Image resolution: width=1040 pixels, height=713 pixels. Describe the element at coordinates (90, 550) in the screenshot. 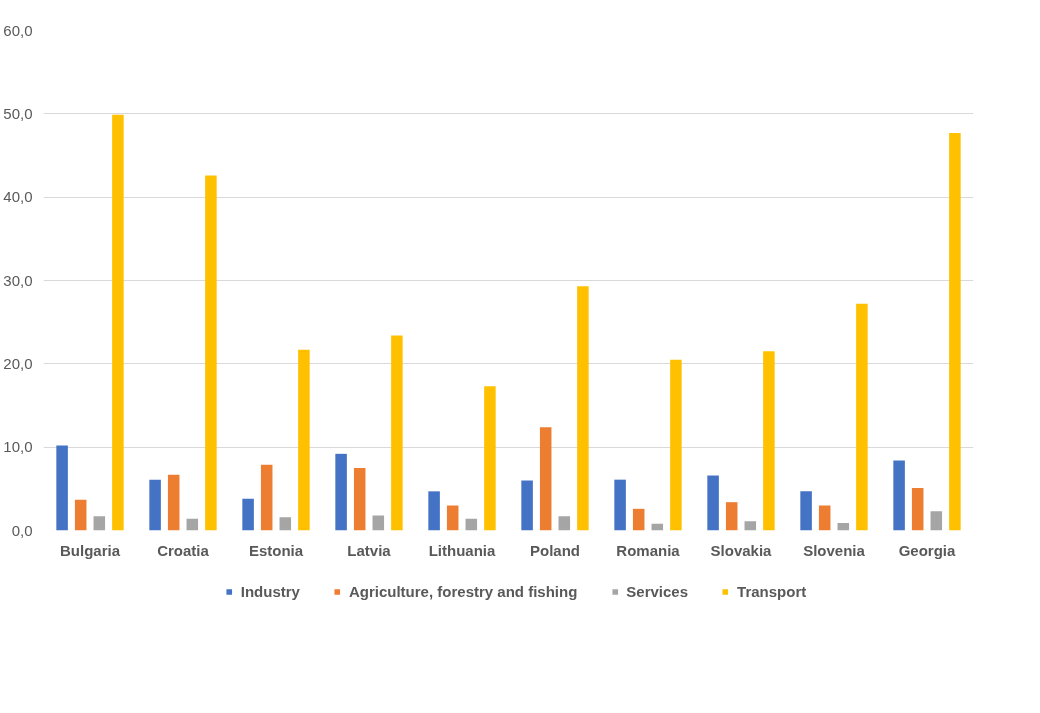

I see `x-tick-label: Bulgaria` at that location.